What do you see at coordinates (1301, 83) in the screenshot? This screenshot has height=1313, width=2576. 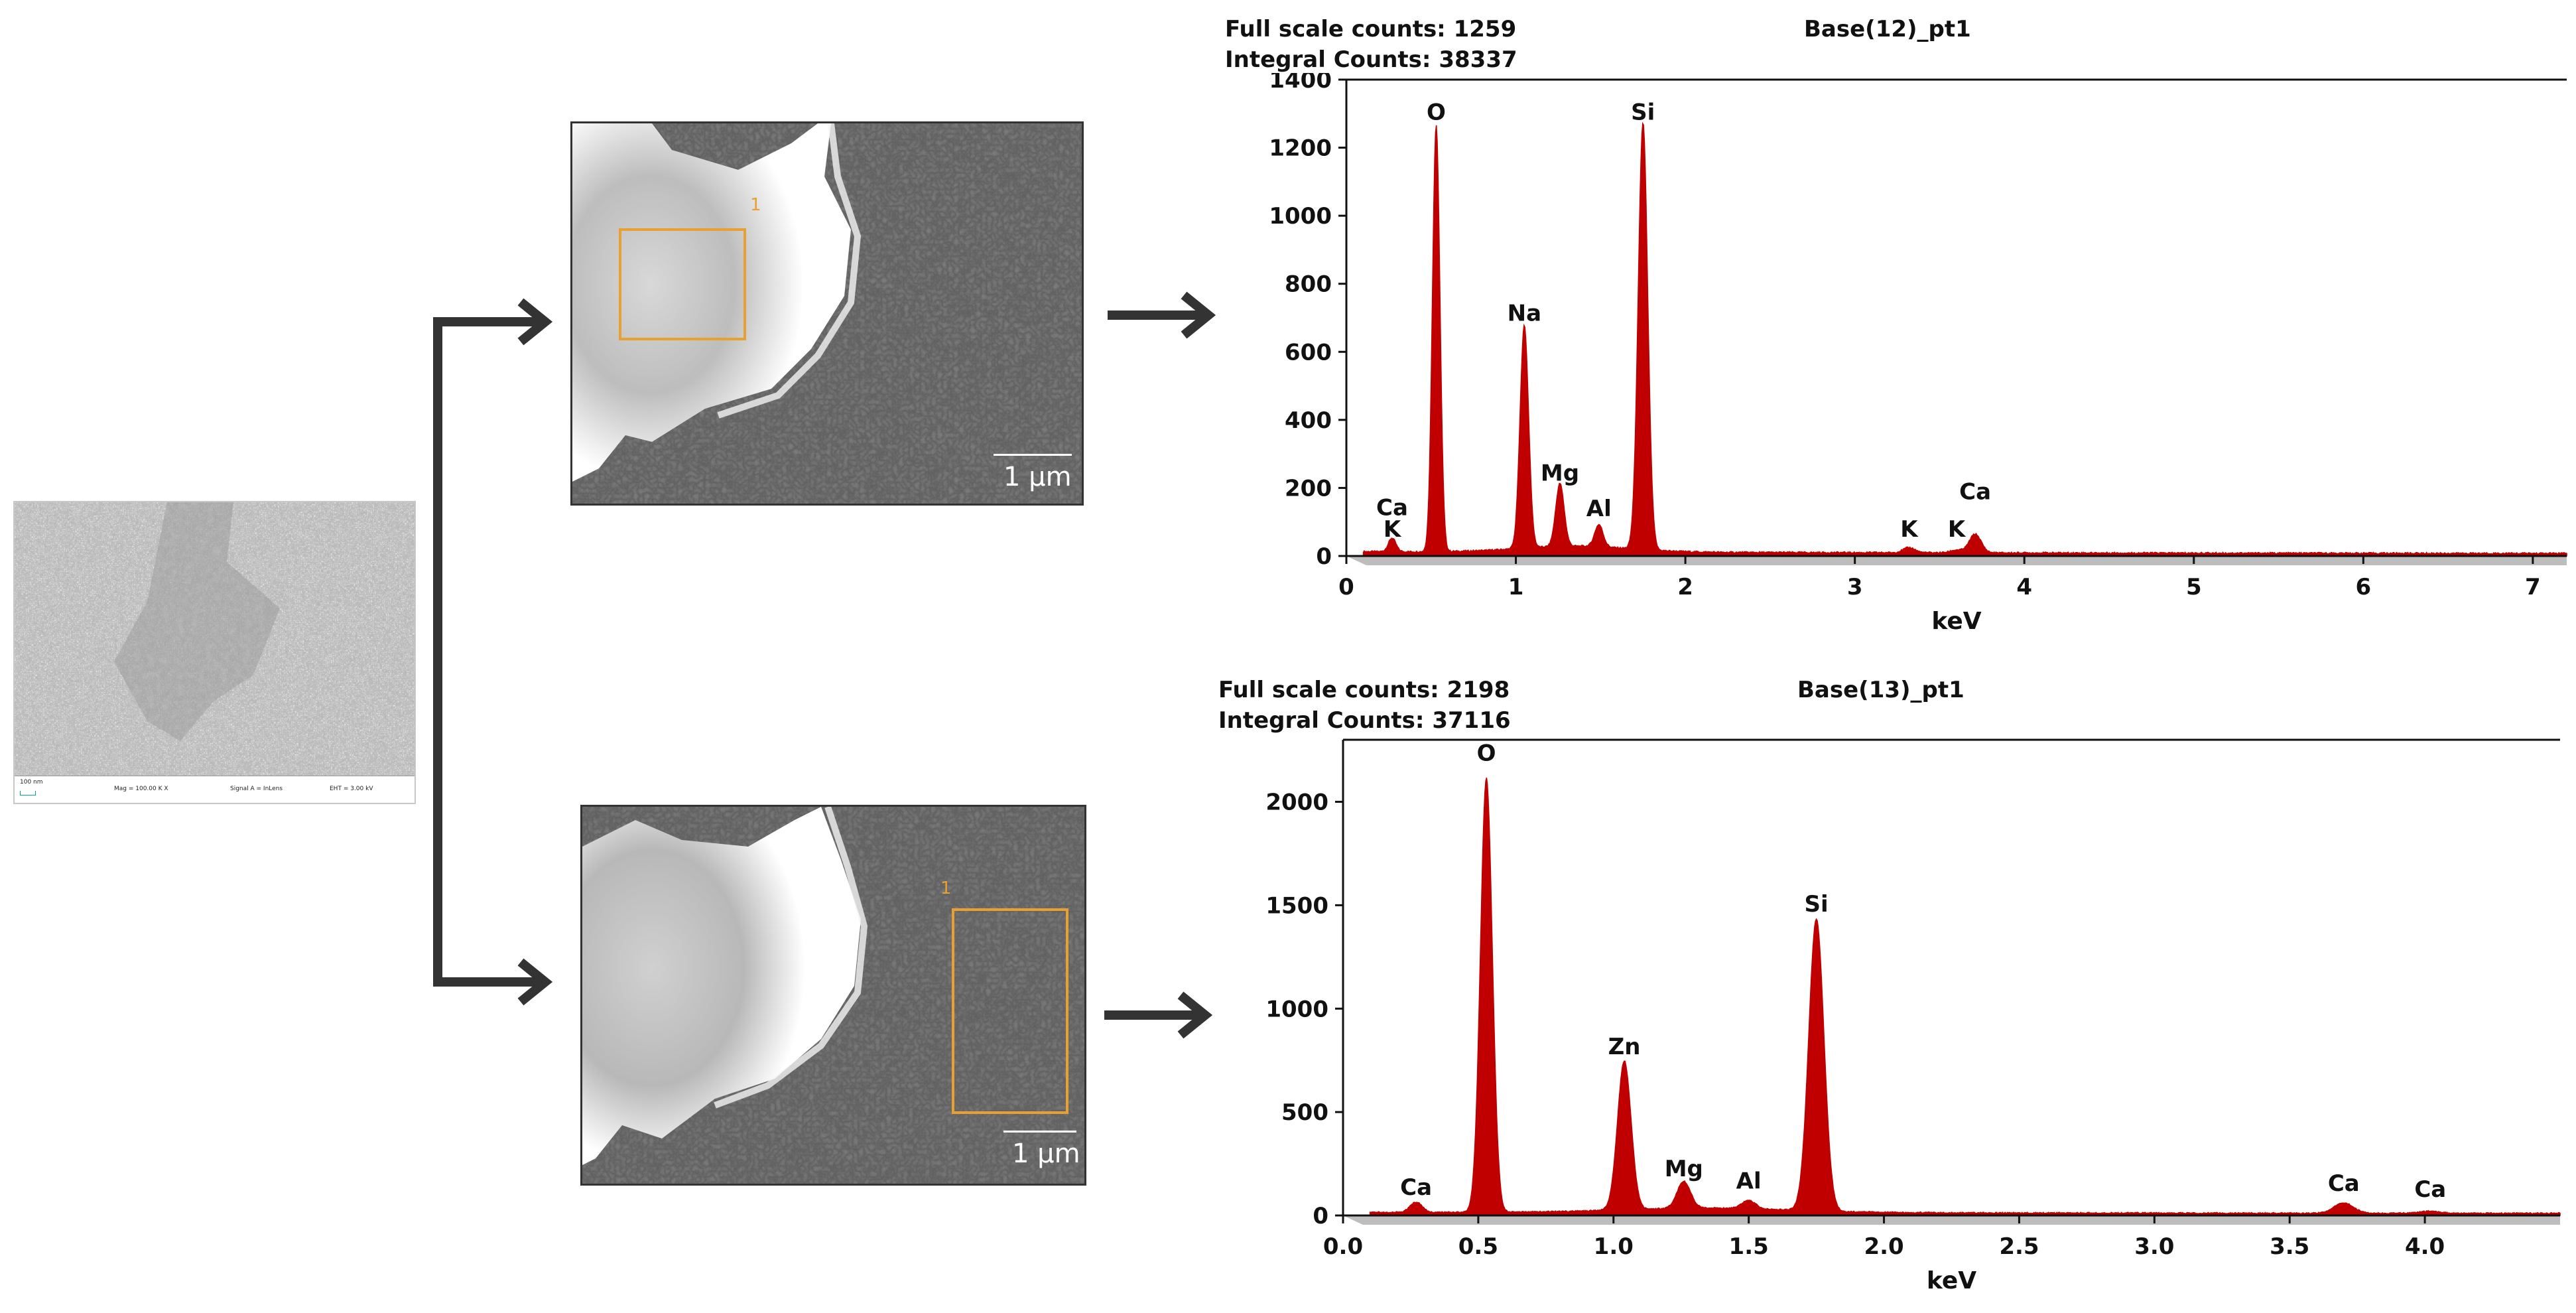 I see `y-tick-label: 1400` at bounding box center [1301, 83].